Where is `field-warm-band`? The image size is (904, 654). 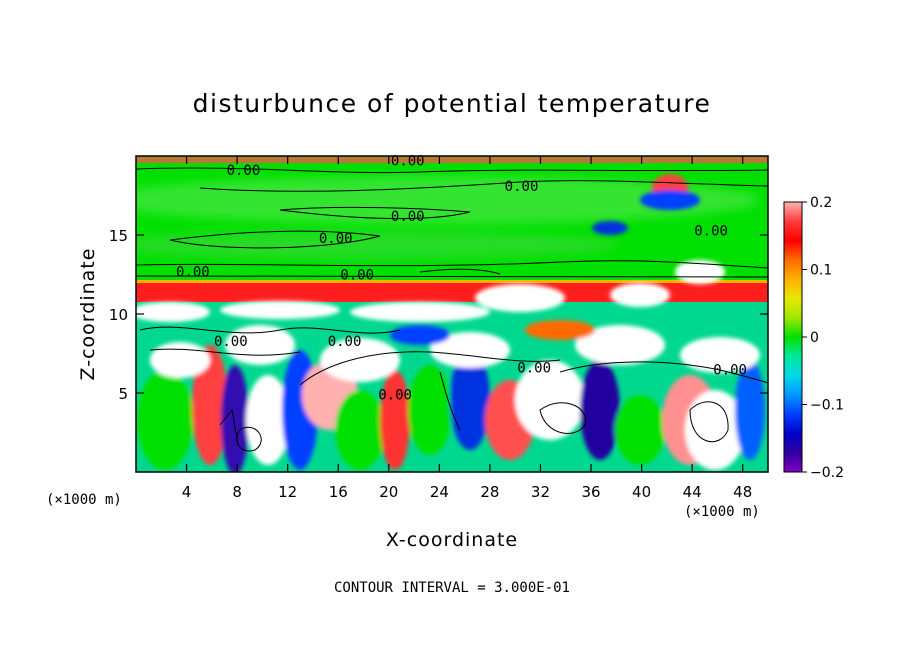
field-warm-band is located at coordinates (452, 292).